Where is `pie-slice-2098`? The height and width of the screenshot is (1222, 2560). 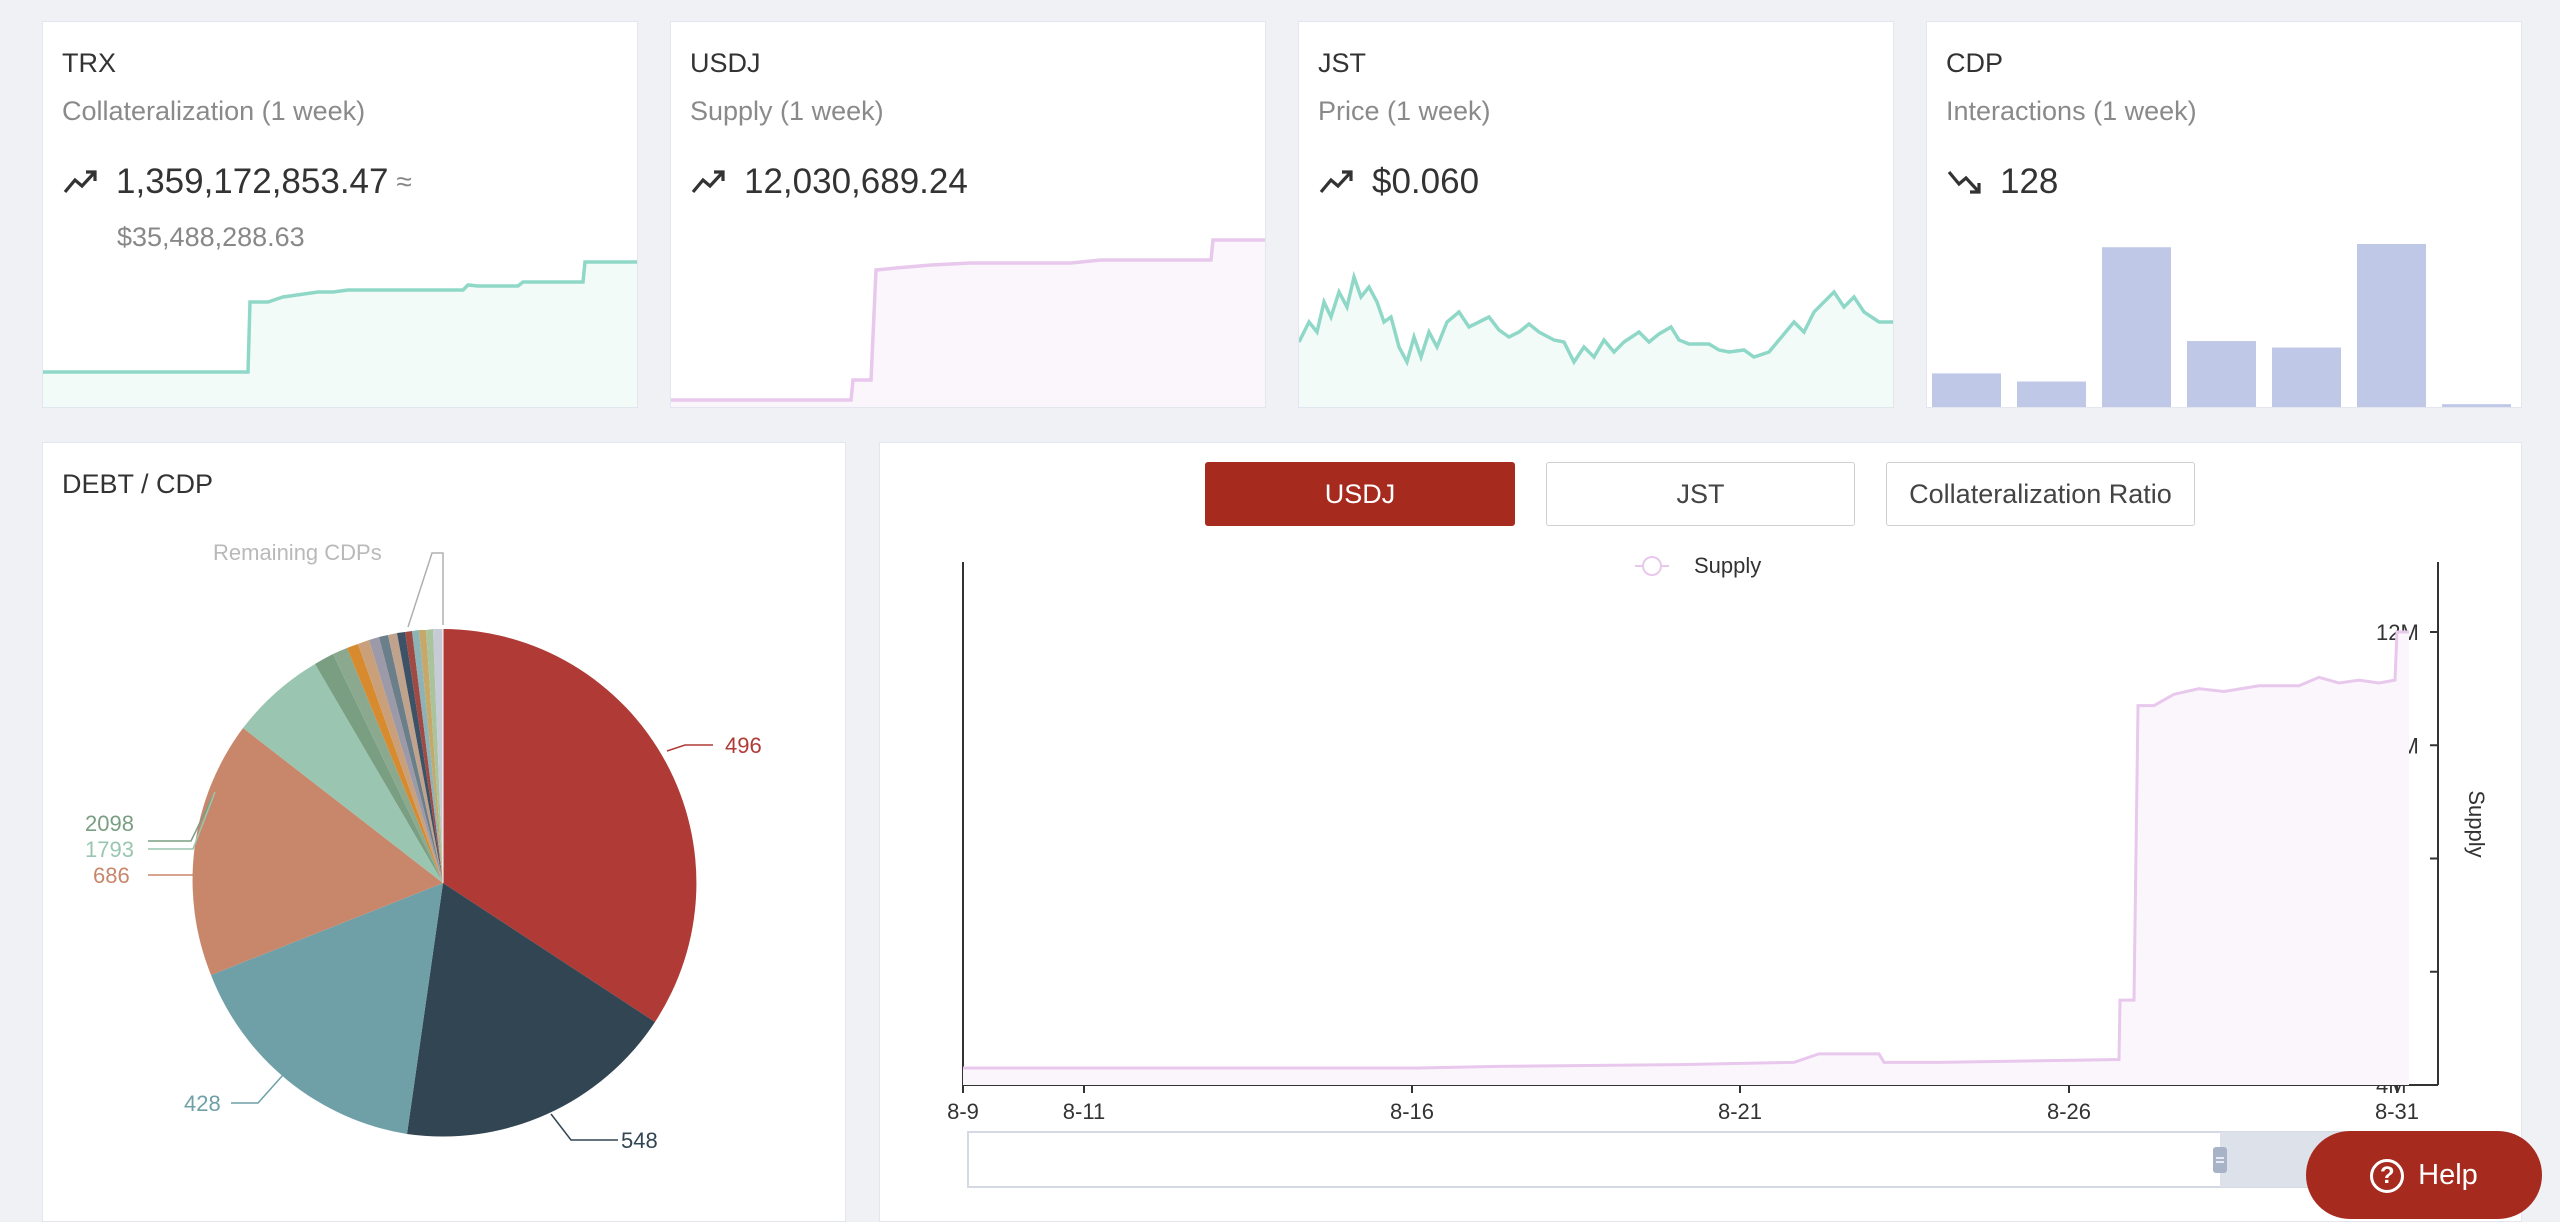 pie-slice-2098 is located at coordinates (379, 768).